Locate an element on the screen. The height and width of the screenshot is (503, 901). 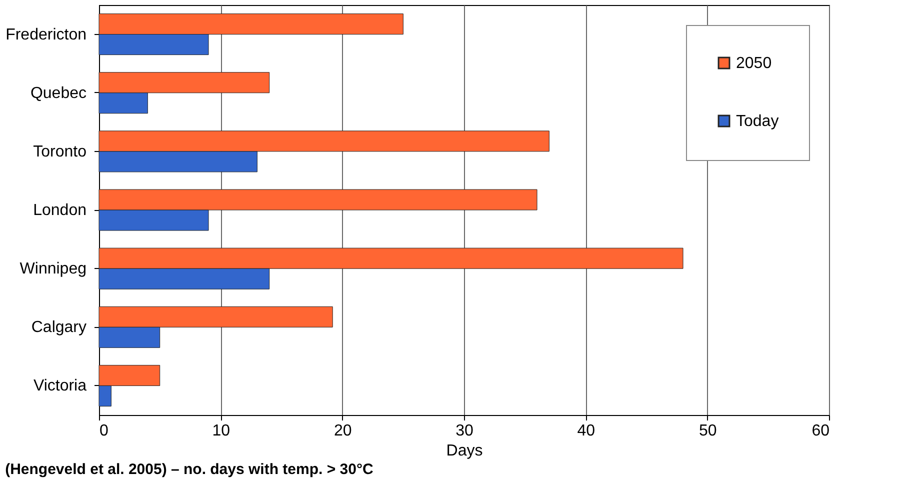
x-tick-label: 20 is located at coordinates (343, 431).